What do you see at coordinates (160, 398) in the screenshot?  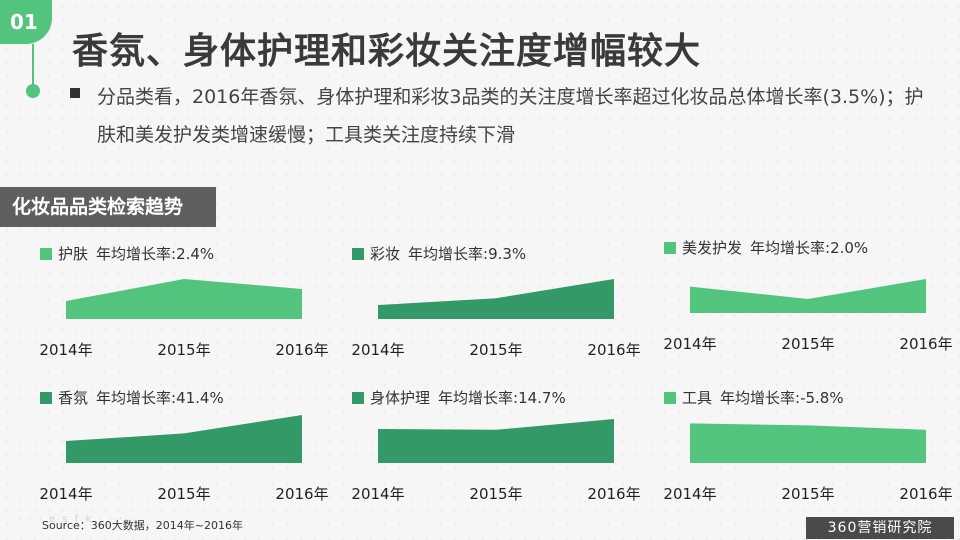 I see `legend-growth-rate: 年均增长率:41.4%` at bounding box center [160, 398].